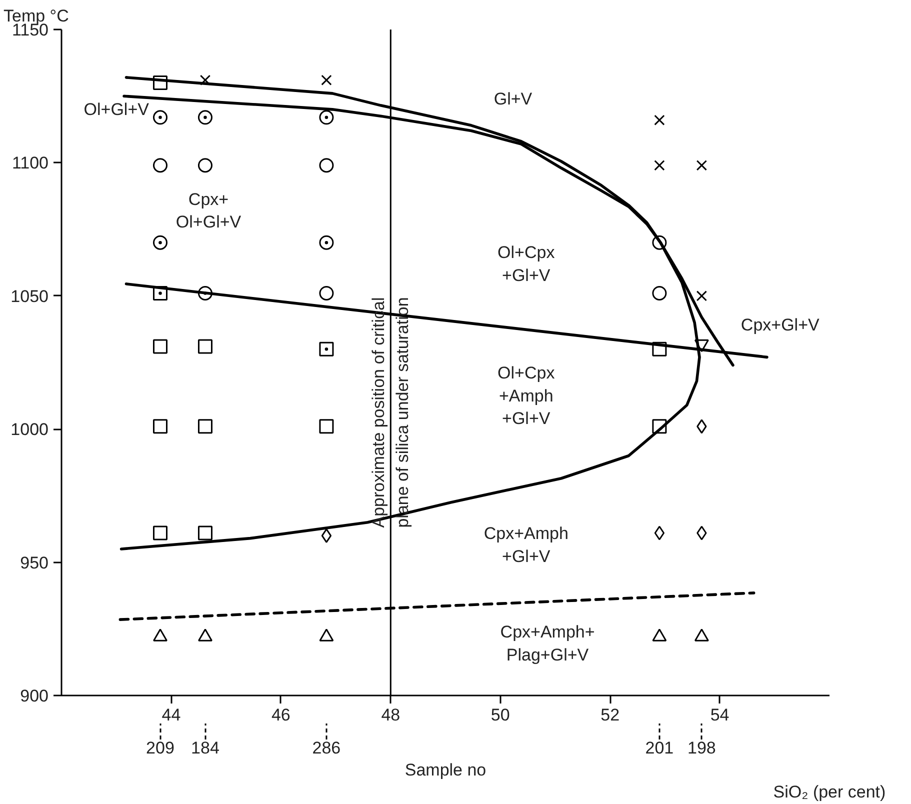 Image resolution: width=911 pixels, height=804 pixels. I want to click on annotation: Cpx+ Ol+Gl+V, so click(209, 211).